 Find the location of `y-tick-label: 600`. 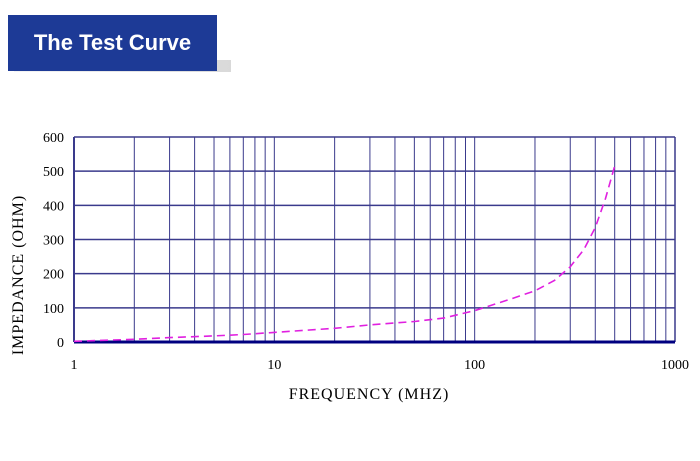

y-tick-label: 600 is located at coordinates (53, 138).